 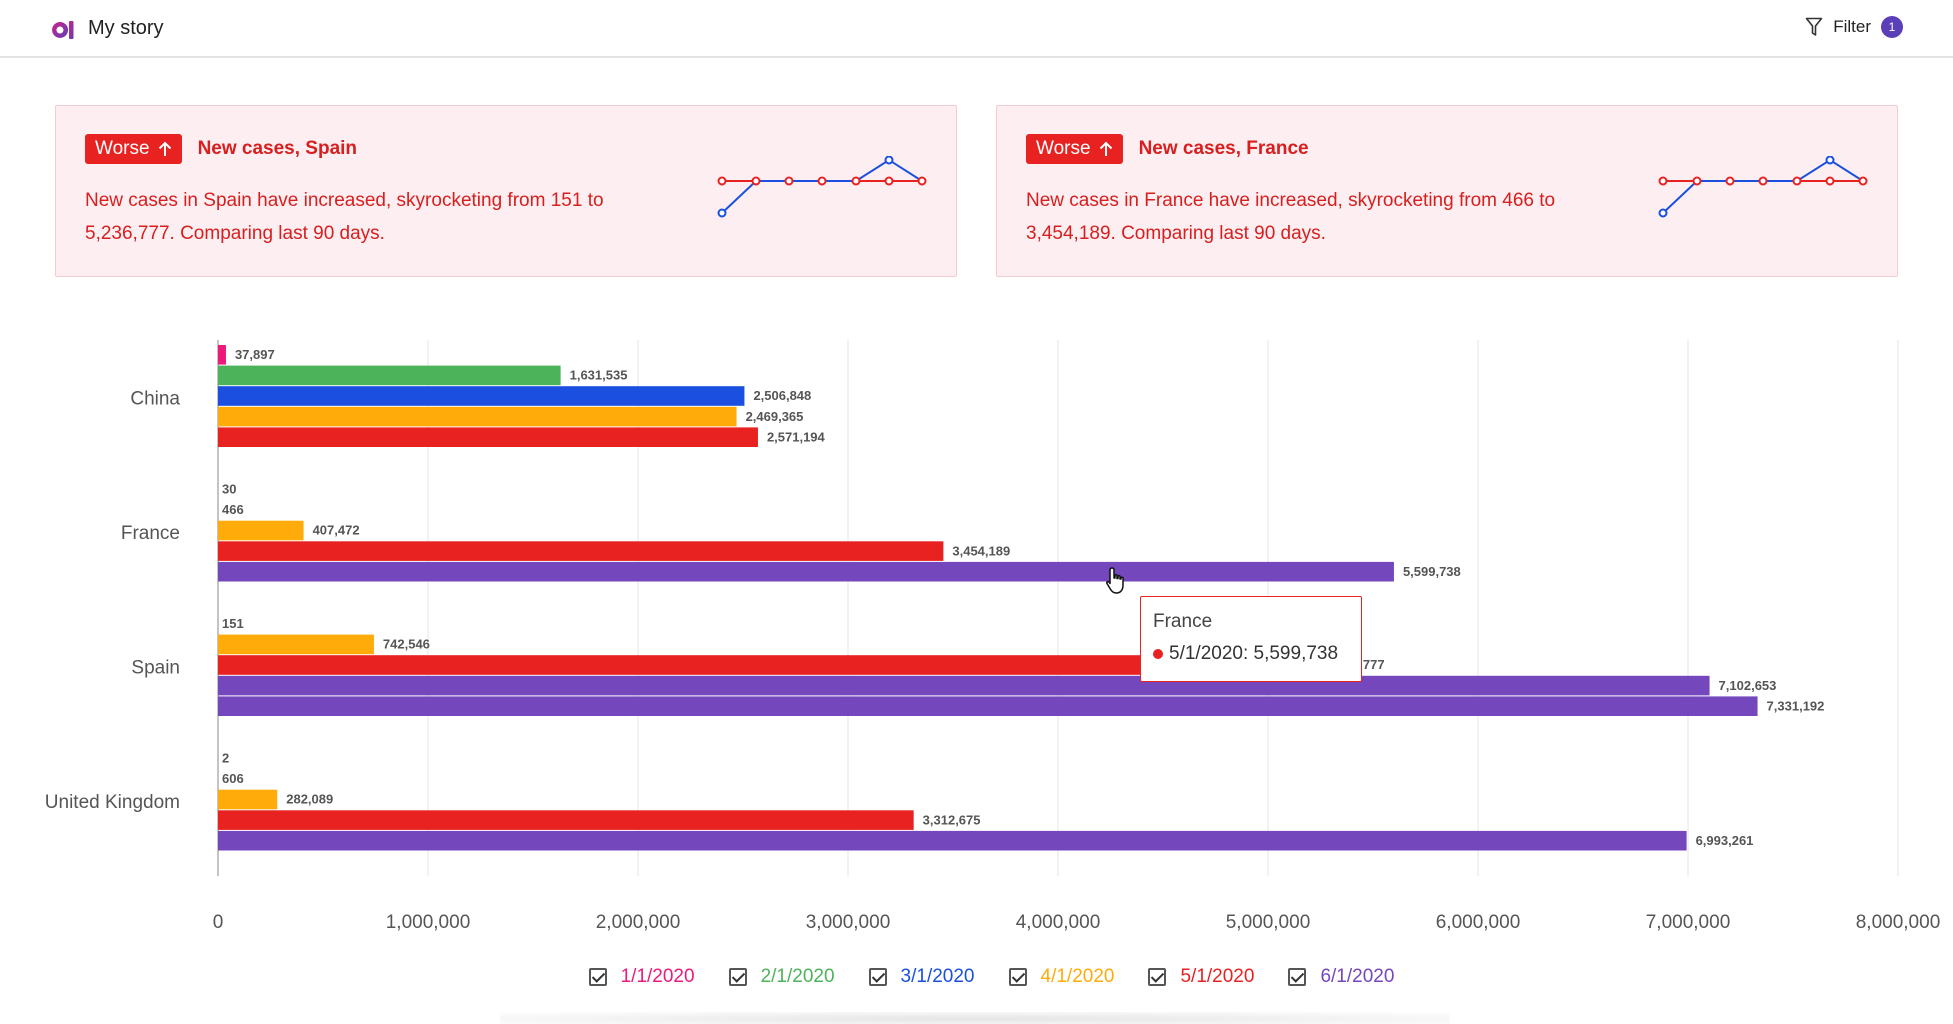 What do you see at coordinates (1892, 27) in the screenshot?
I see `filter-count-badge: 1` at bounding box center [1892, 27].